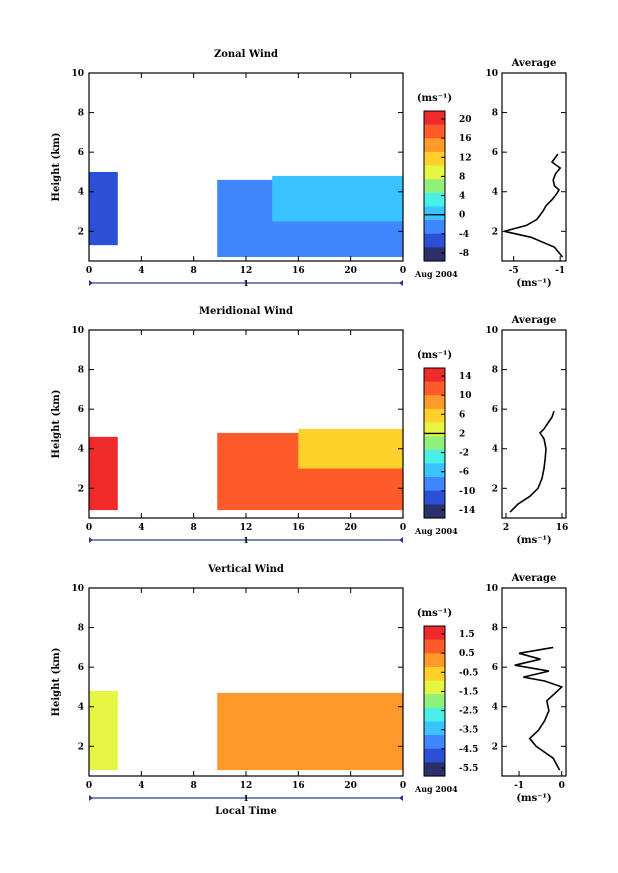 This screenshot has width=618, height=873. Describe the element at coordinates (467, 492) in the screenshot. I see `colorbar-tick-label: -10` at that location.